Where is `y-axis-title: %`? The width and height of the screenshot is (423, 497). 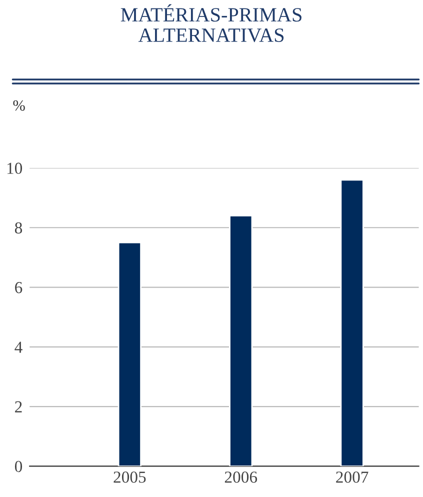 y-axis-title: % is located at coordinates (19, 105).